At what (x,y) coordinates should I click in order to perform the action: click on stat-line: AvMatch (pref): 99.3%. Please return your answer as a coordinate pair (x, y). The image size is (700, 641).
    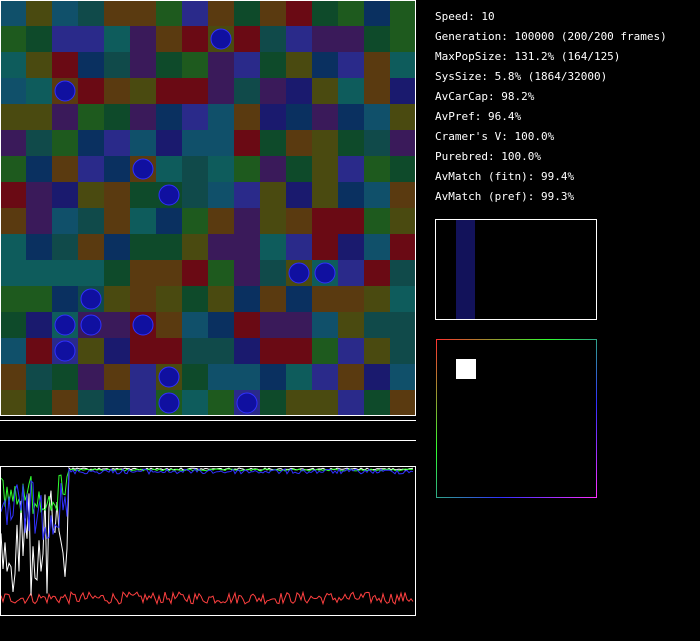
    Looking at the image, I should click on (504, 196).